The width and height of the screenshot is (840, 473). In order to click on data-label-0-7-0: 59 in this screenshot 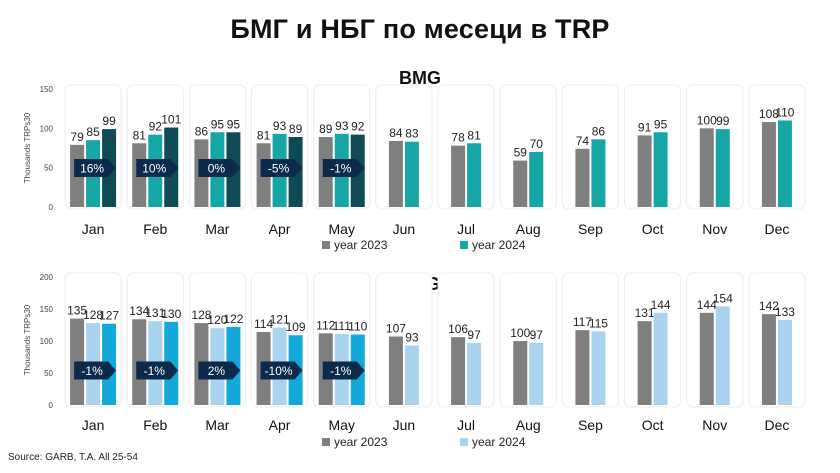, I will do `click(521, 153)`.